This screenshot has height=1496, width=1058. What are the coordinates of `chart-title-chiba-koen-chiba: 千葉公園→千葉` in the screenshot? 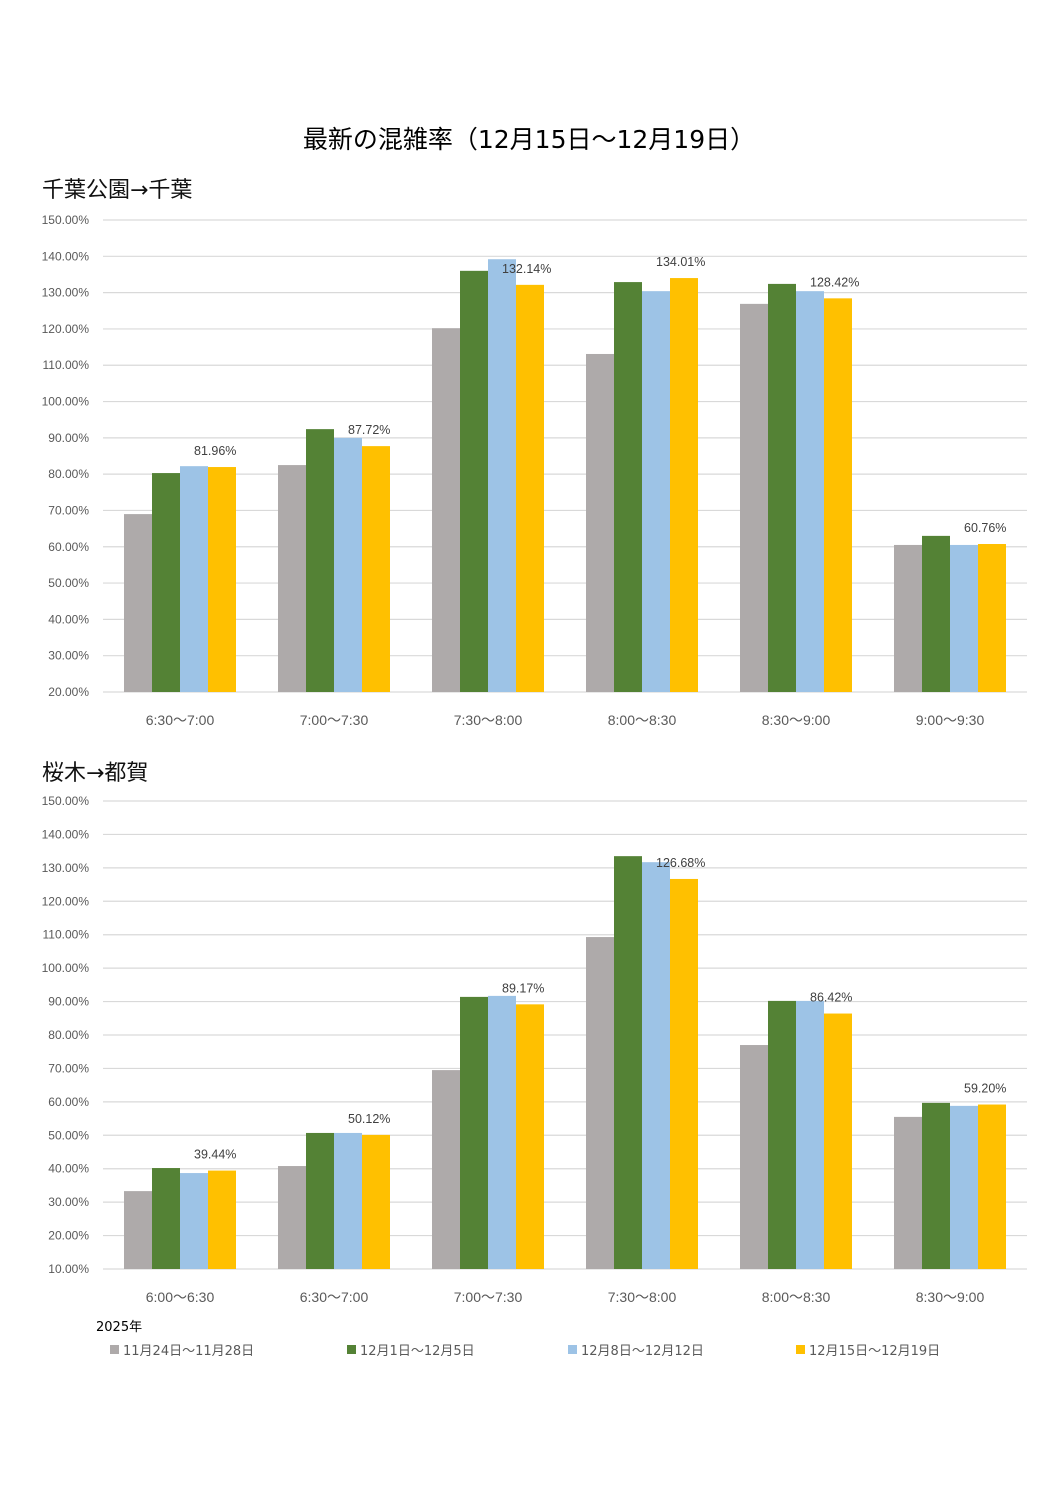 It's located at (117, 190).